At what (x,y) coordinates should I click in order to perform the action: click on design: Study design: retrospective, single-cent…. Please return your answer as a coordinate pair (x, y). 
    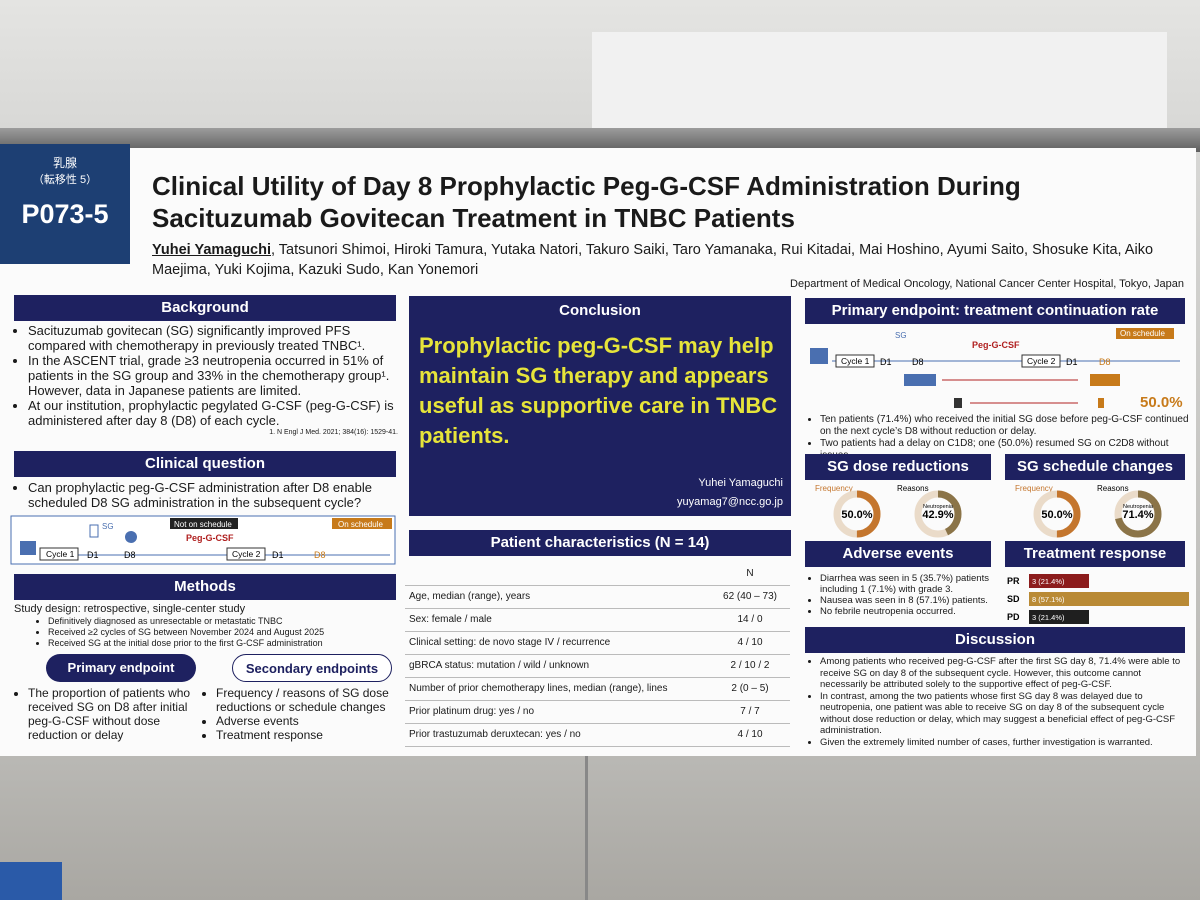
    Looking at the image, I should click on (130, 609).